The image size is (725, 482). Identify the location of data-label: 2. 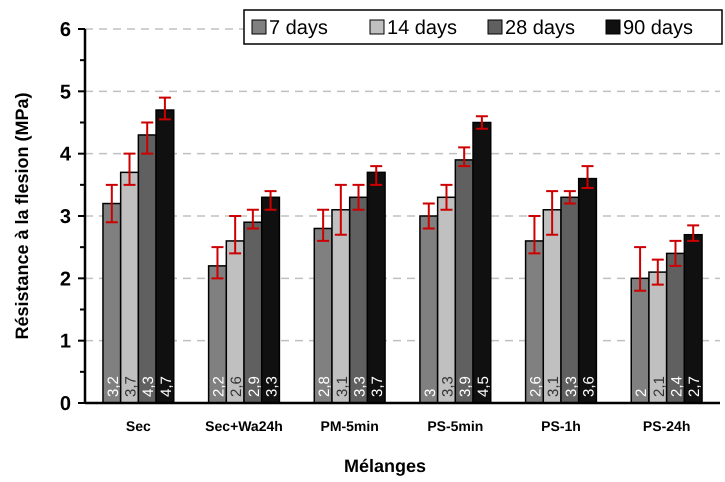
(641, 392).